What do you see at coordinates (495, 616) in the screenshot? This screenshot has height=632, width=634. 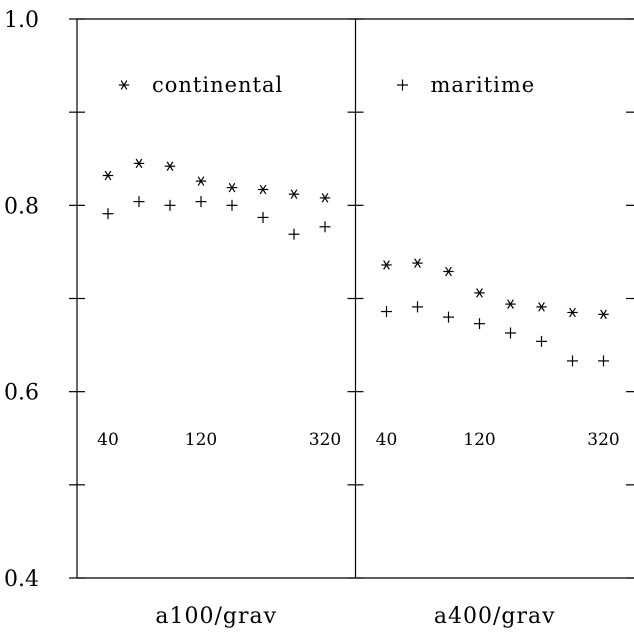 I see `panel-label: a400/grav` at bounding box center [495, 616].